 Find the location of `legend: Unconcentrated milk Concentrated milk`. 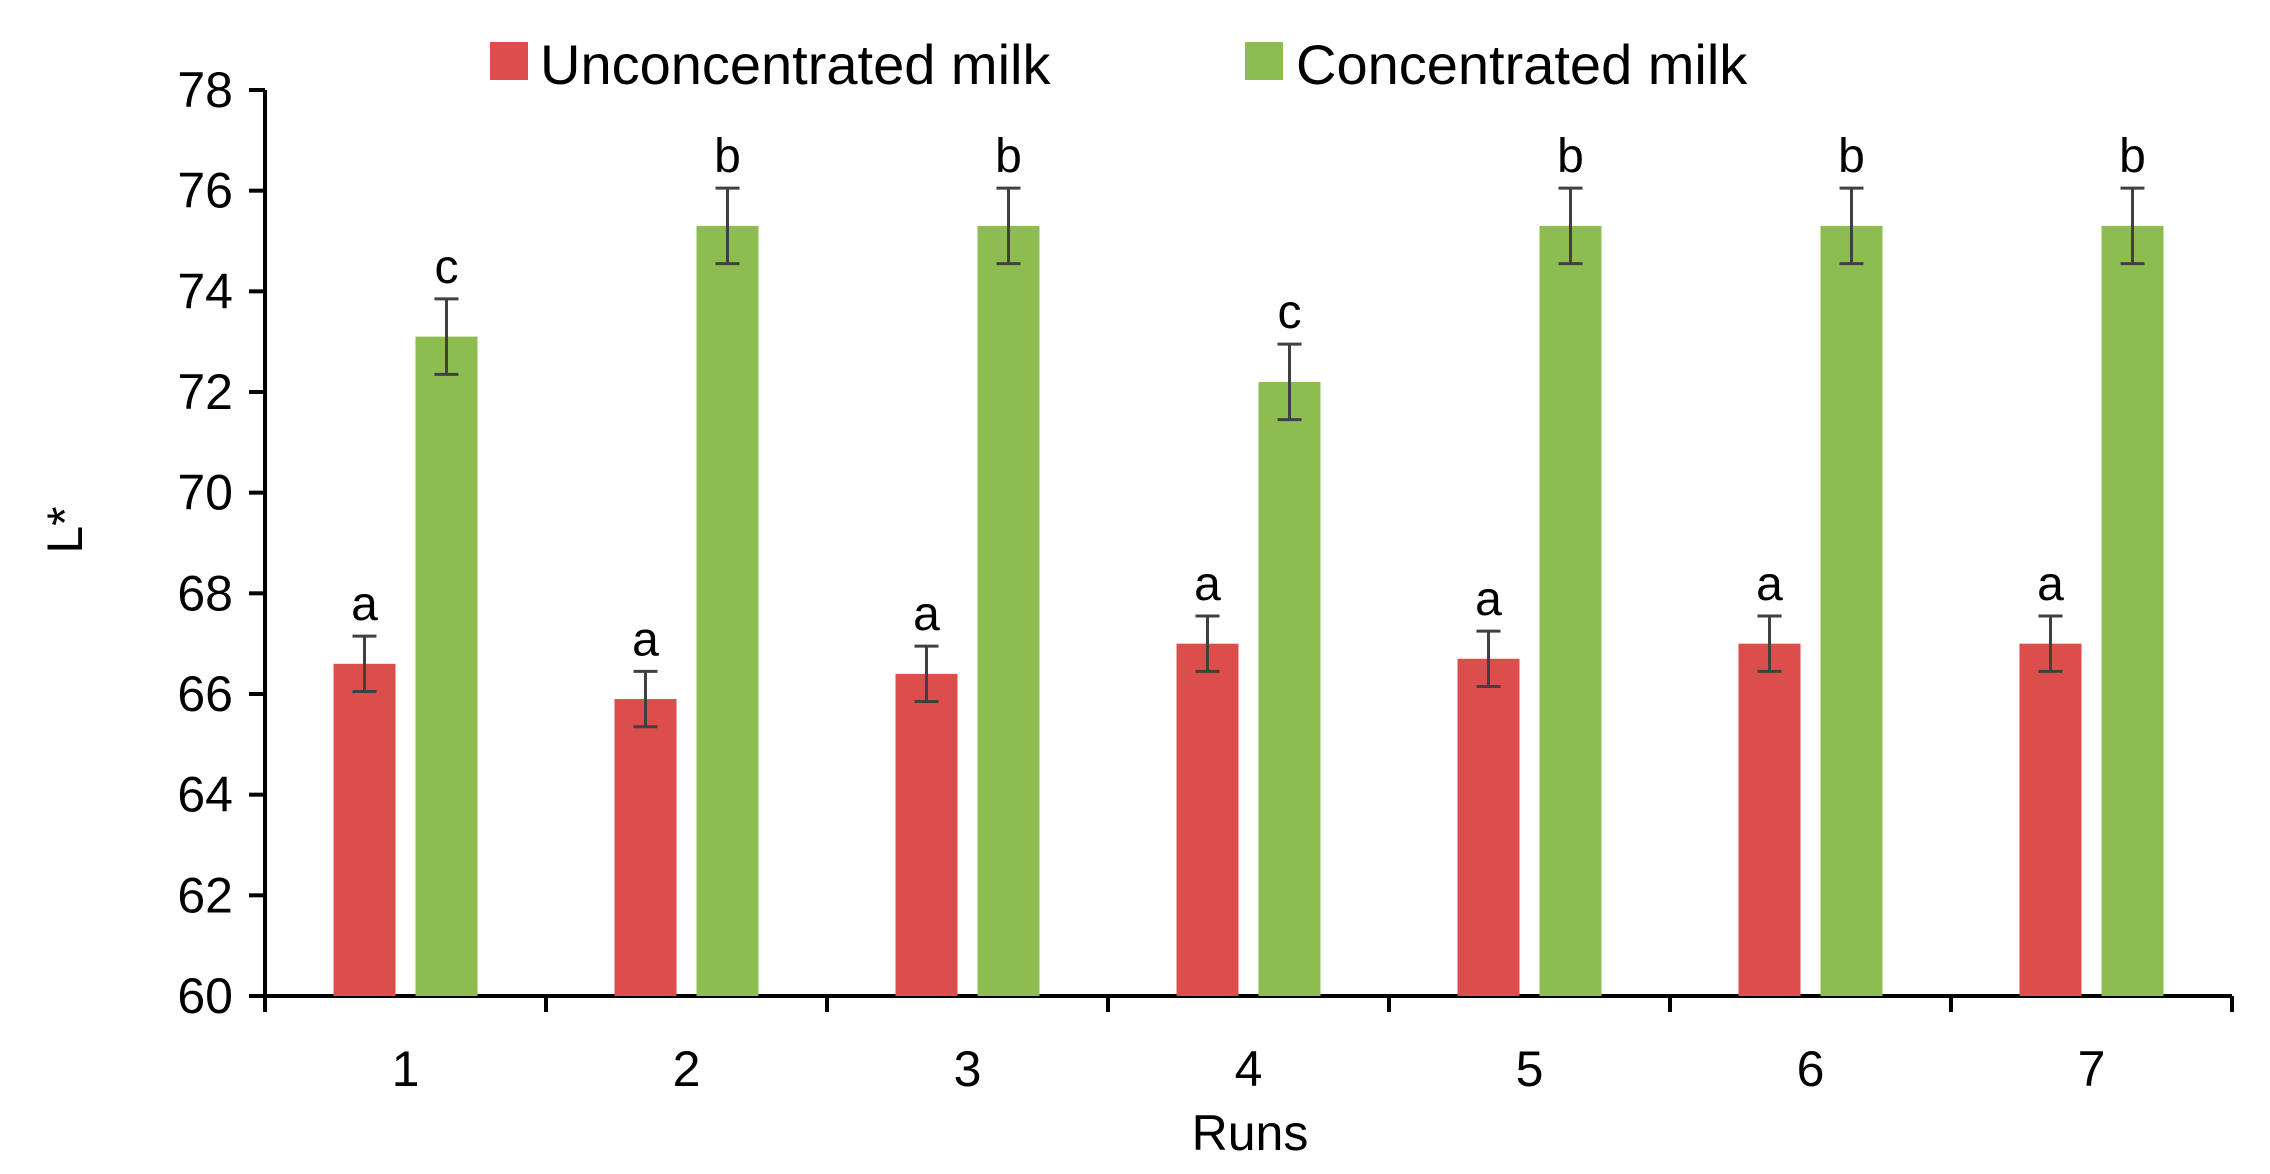

legend: Unconcentrated milk Concentrated milk is located at coordinates (1119, 64).